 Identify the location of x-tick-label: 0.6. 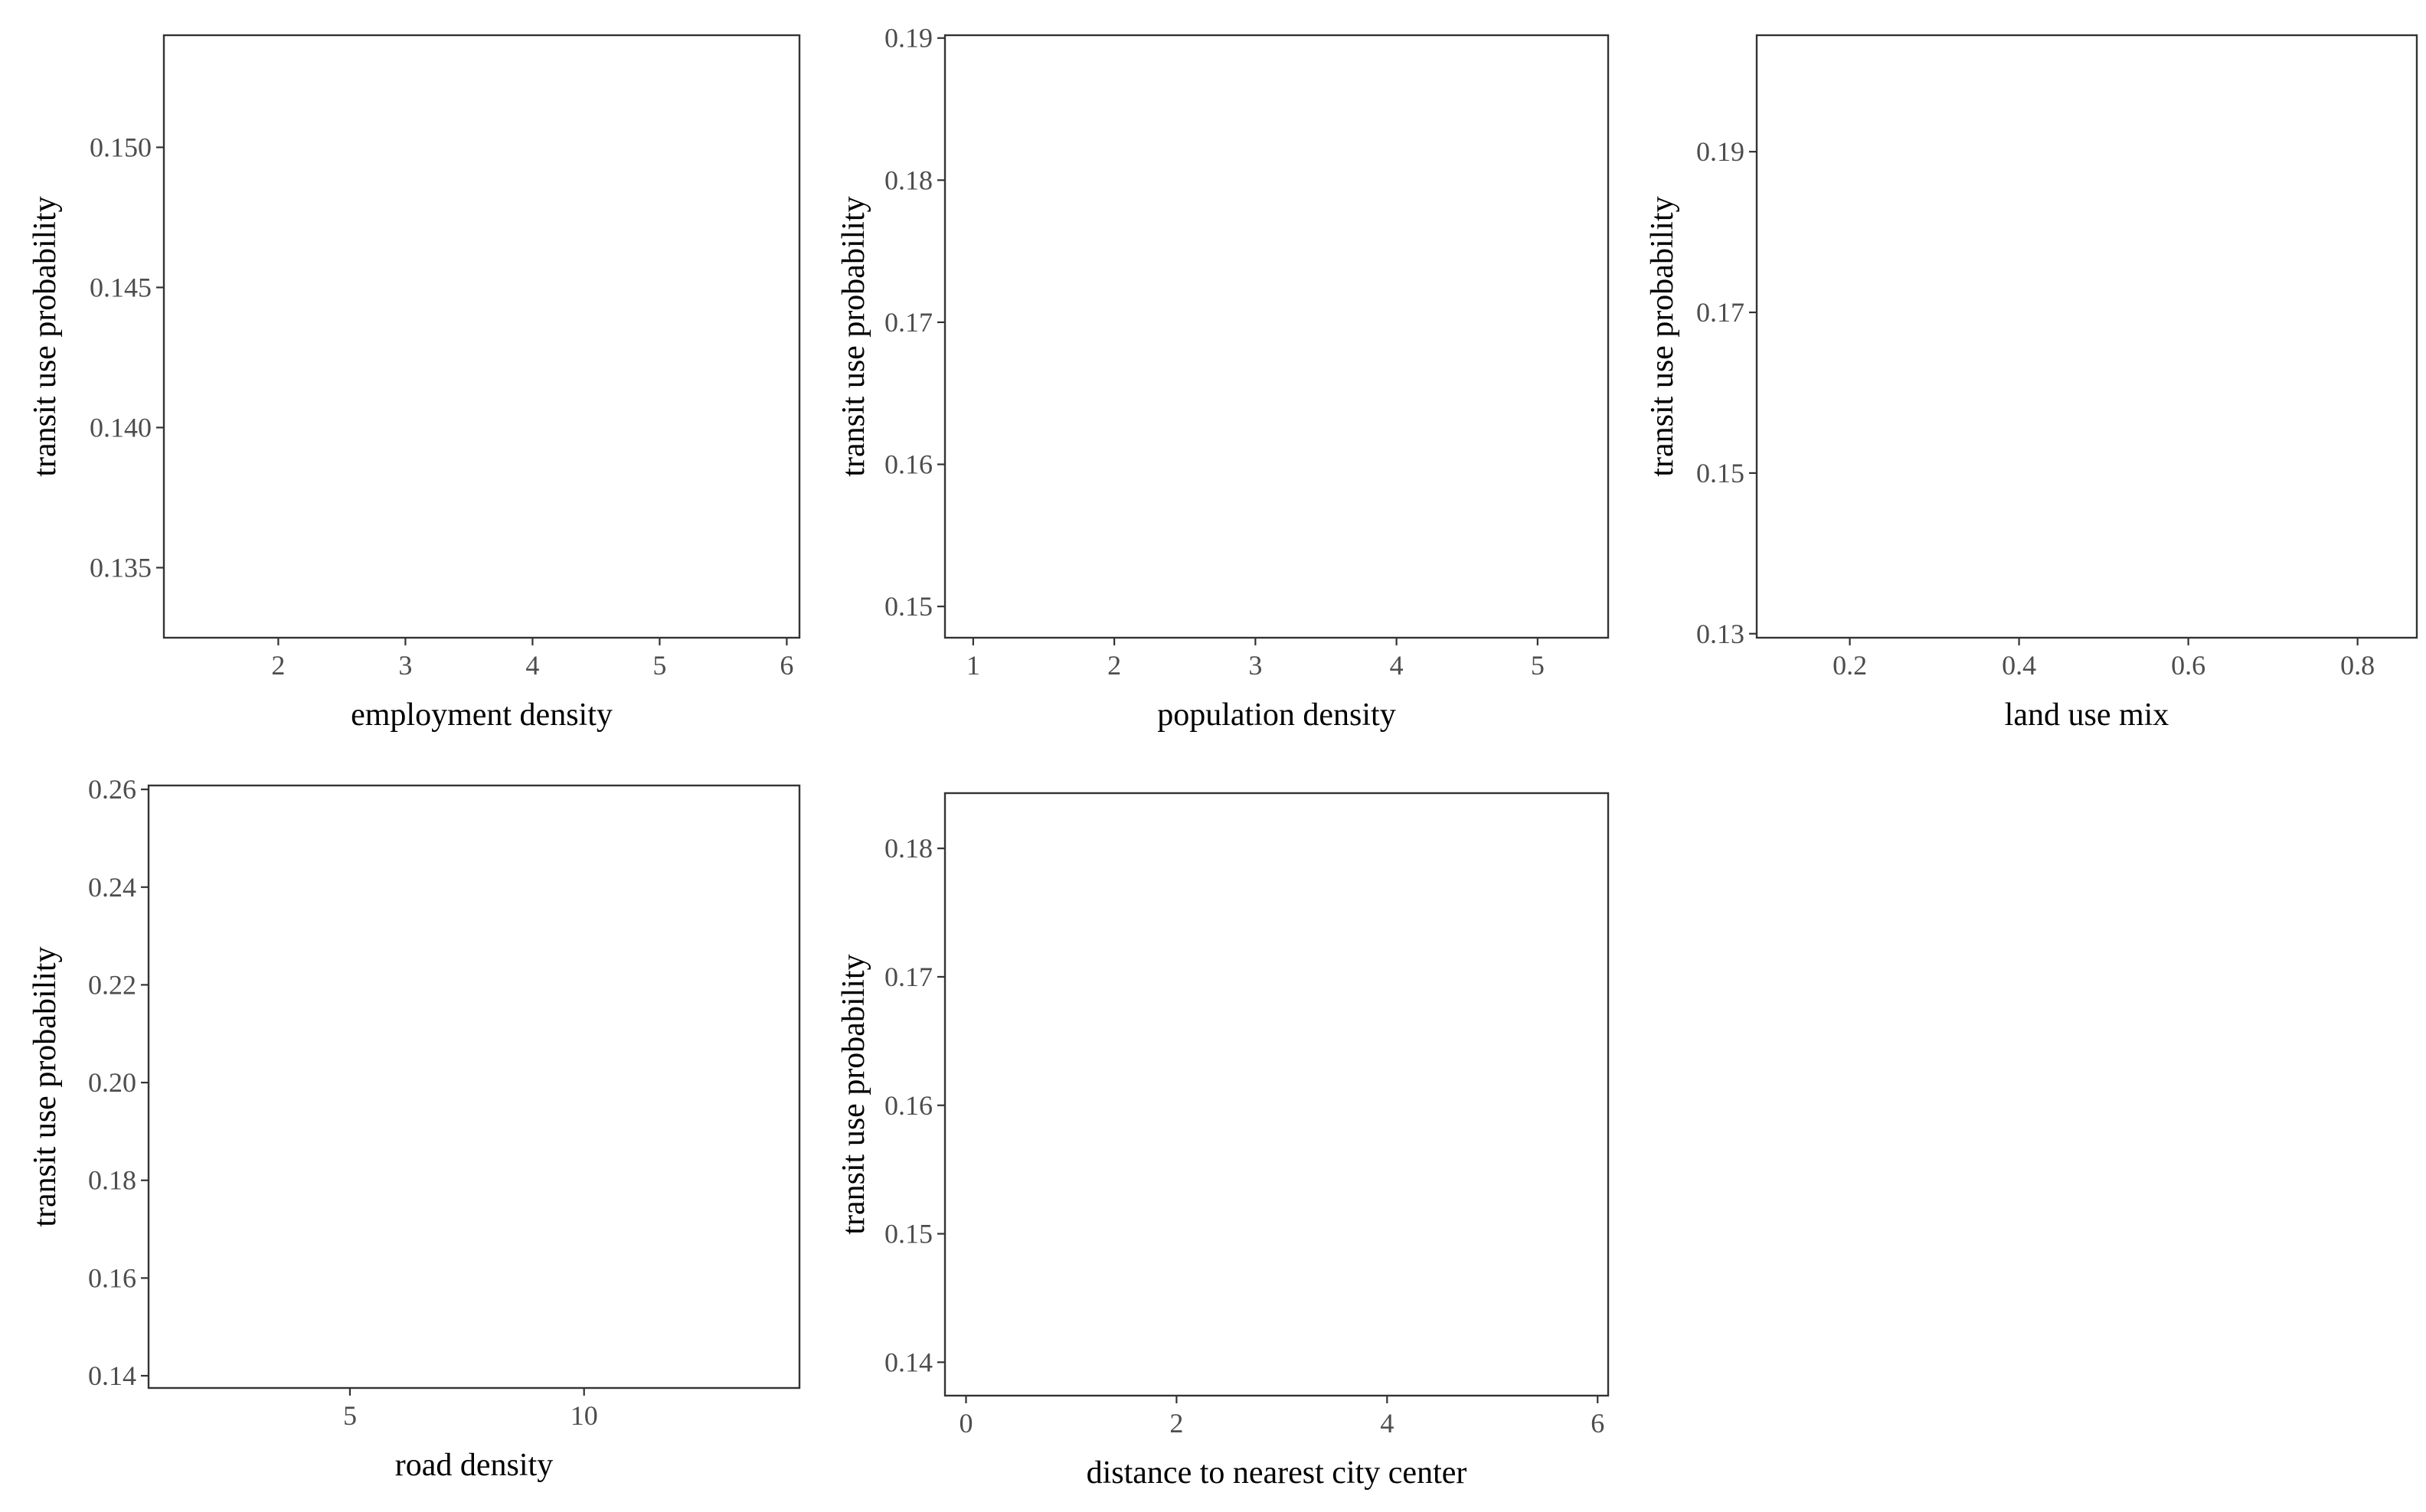
(2188, 665).